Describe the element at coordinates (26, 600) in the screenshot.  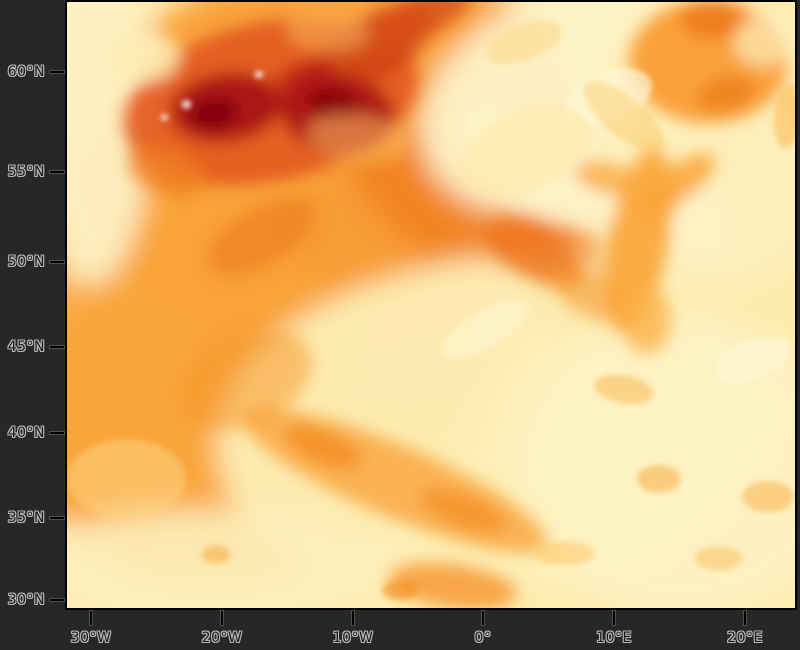
I see `latitude-tick-label: 30°N` at that location.